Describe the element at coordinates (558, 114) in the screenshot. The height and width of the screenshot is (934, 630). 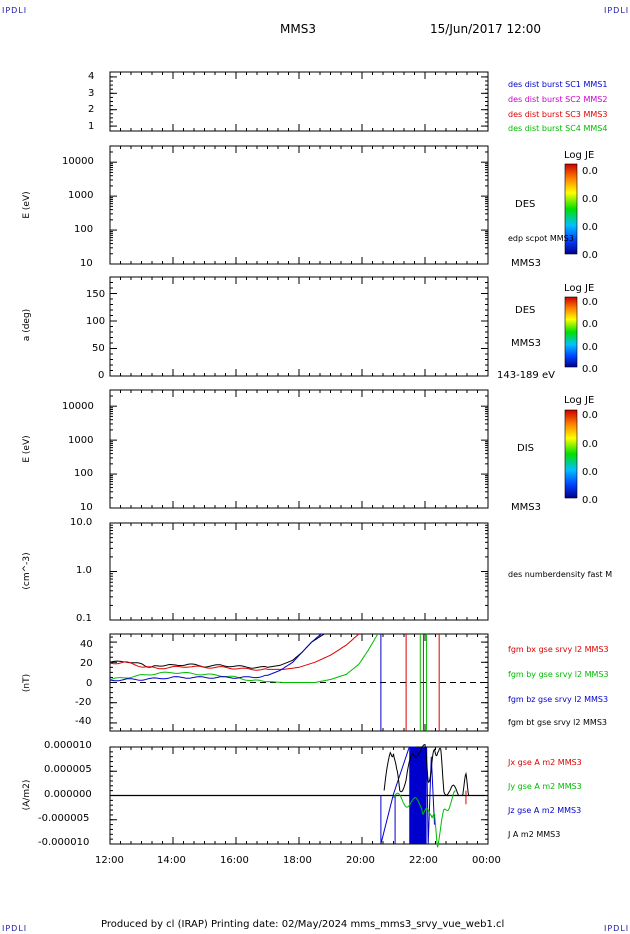
I see `p1-legend-sc3: des dist burst SC3 MMS3` at that location.